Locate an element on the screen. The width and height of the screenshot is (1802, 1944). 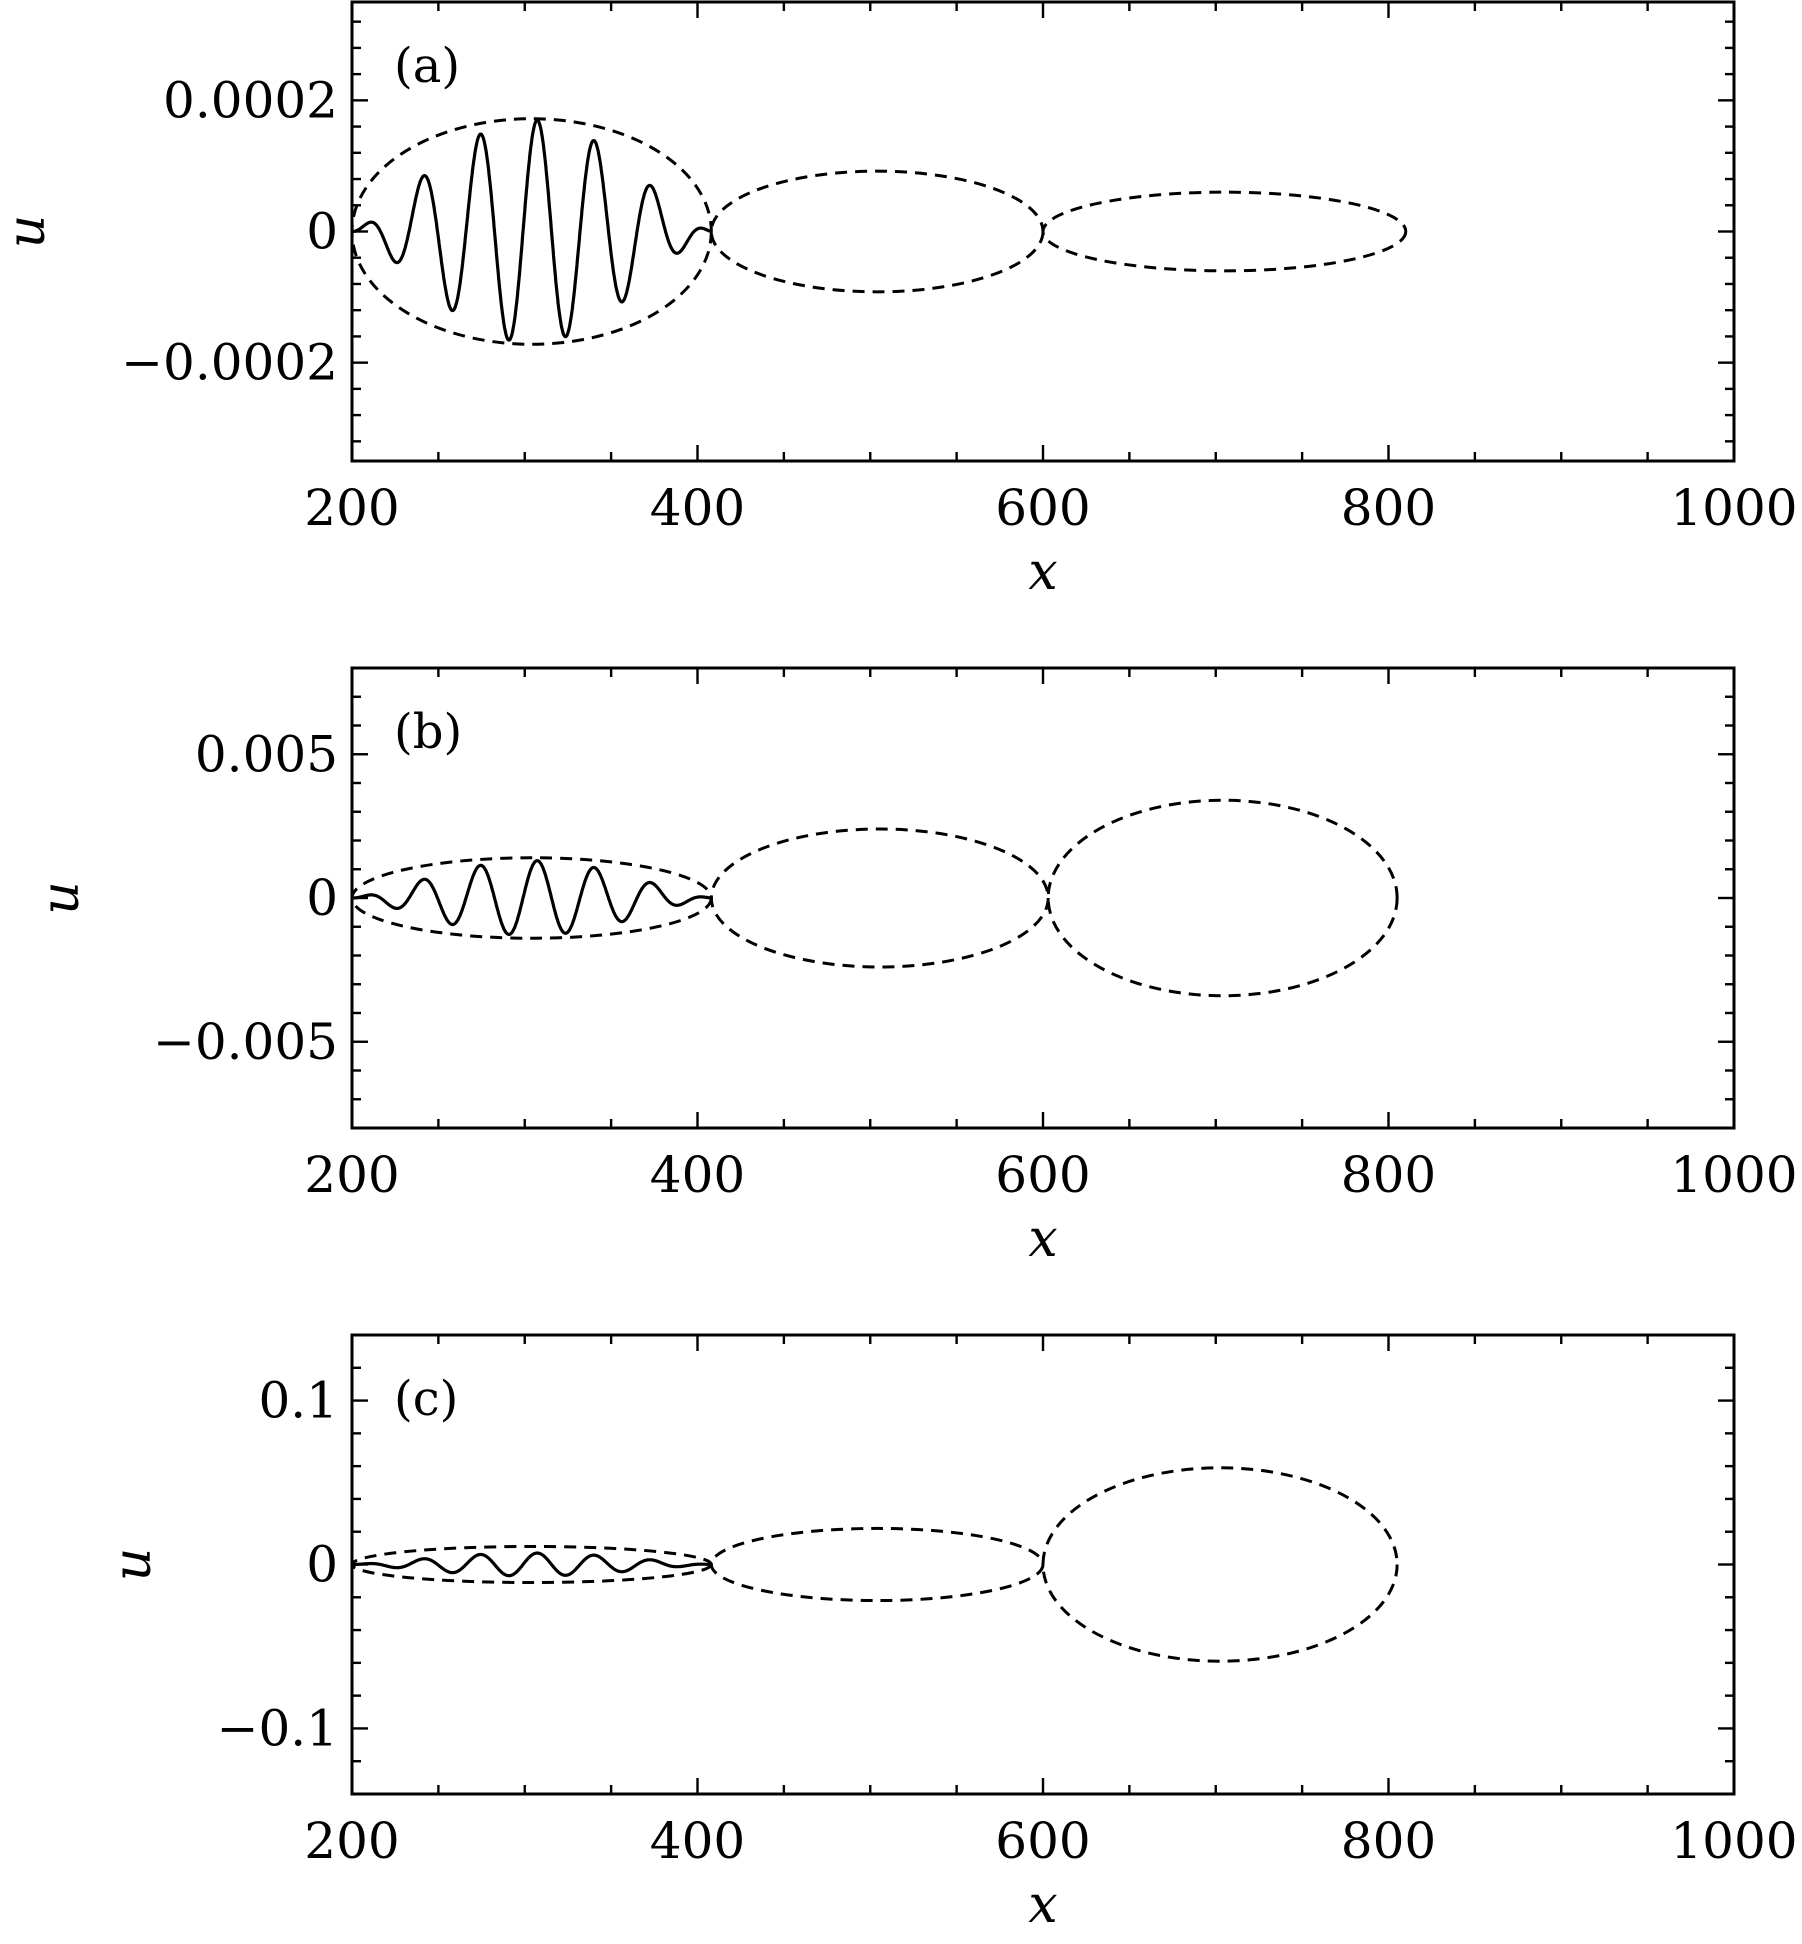
y-tick-label: 0.005 is located at coordinates (266, 754).